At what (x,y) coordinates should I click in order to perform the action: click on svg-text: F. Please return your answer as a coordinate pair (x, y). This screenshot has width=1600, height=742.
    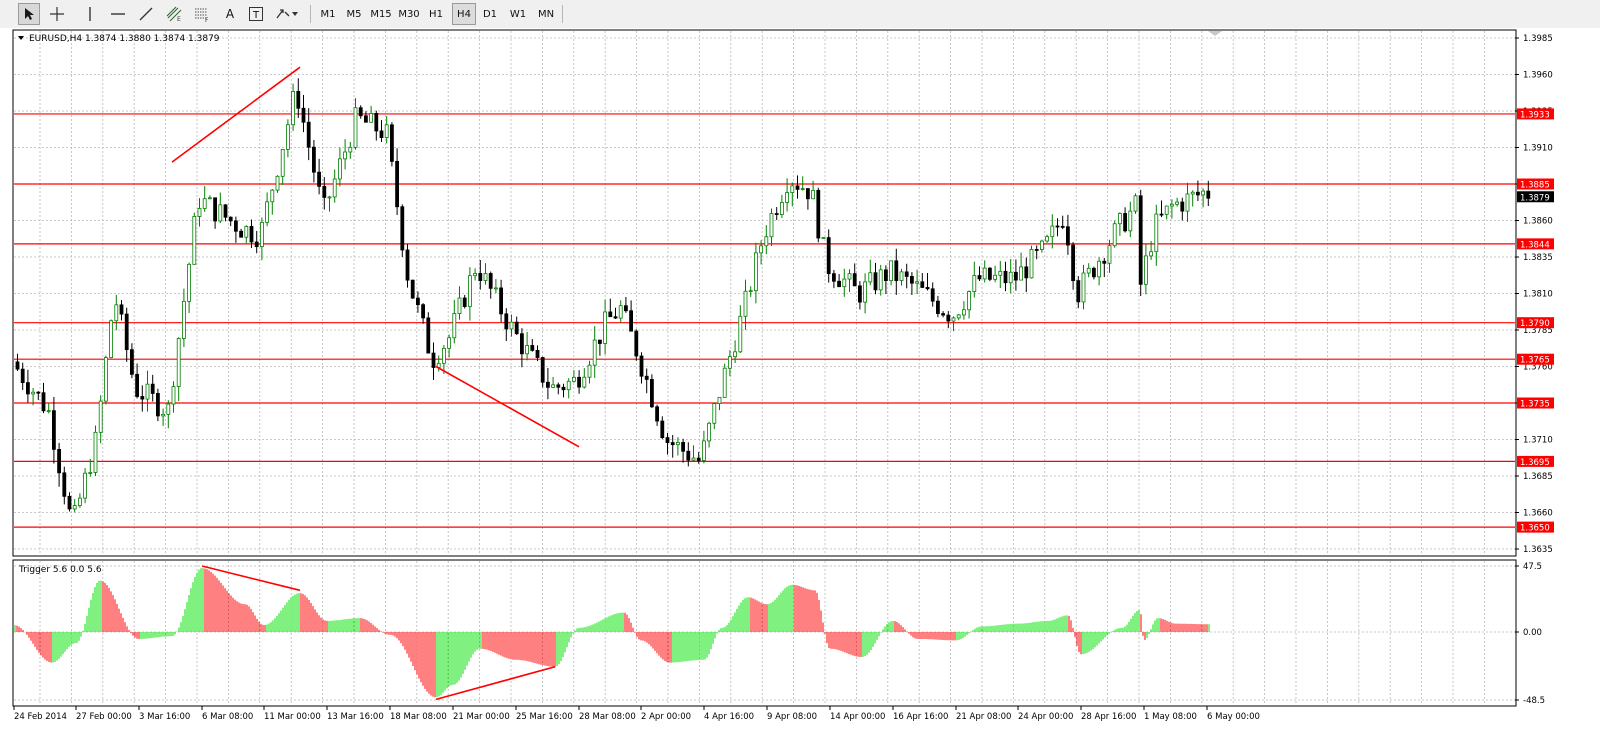
    Looking at the image, I should click on (207, 19).